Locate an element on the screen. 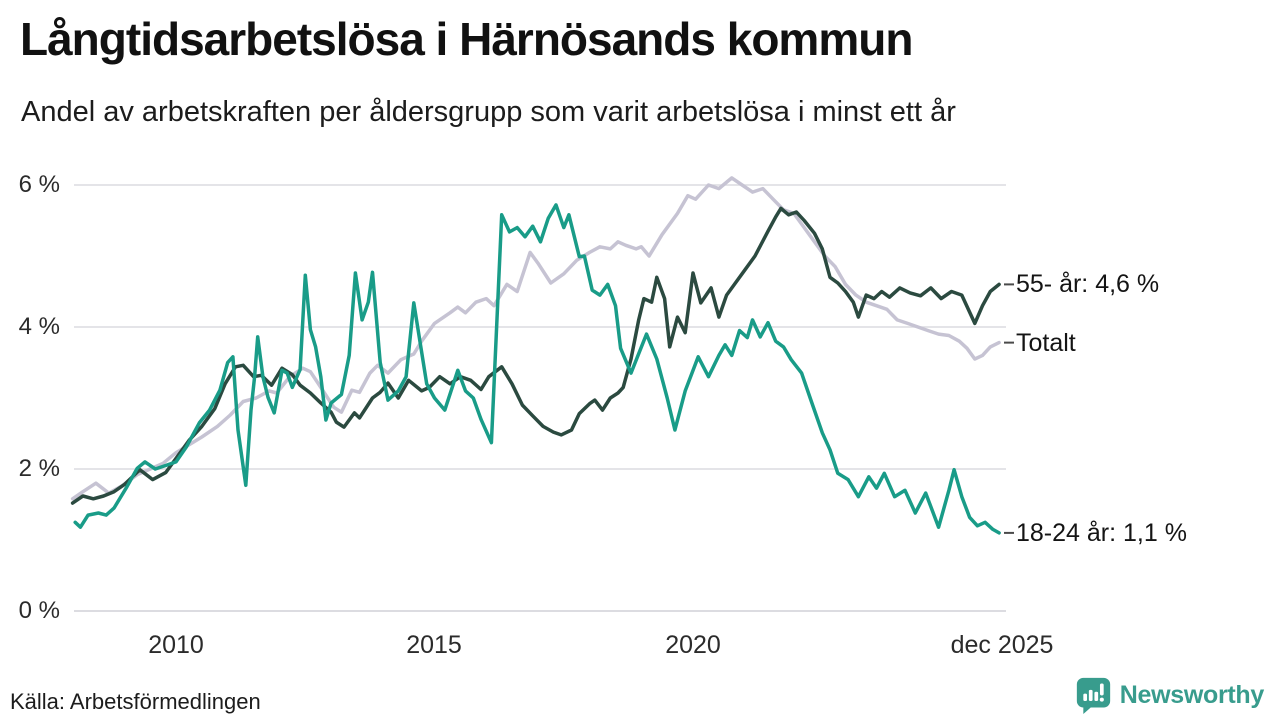 The image size is (1280, 720). newsworthy-logo: Newsworthy is located at coordinates (1169, 695).